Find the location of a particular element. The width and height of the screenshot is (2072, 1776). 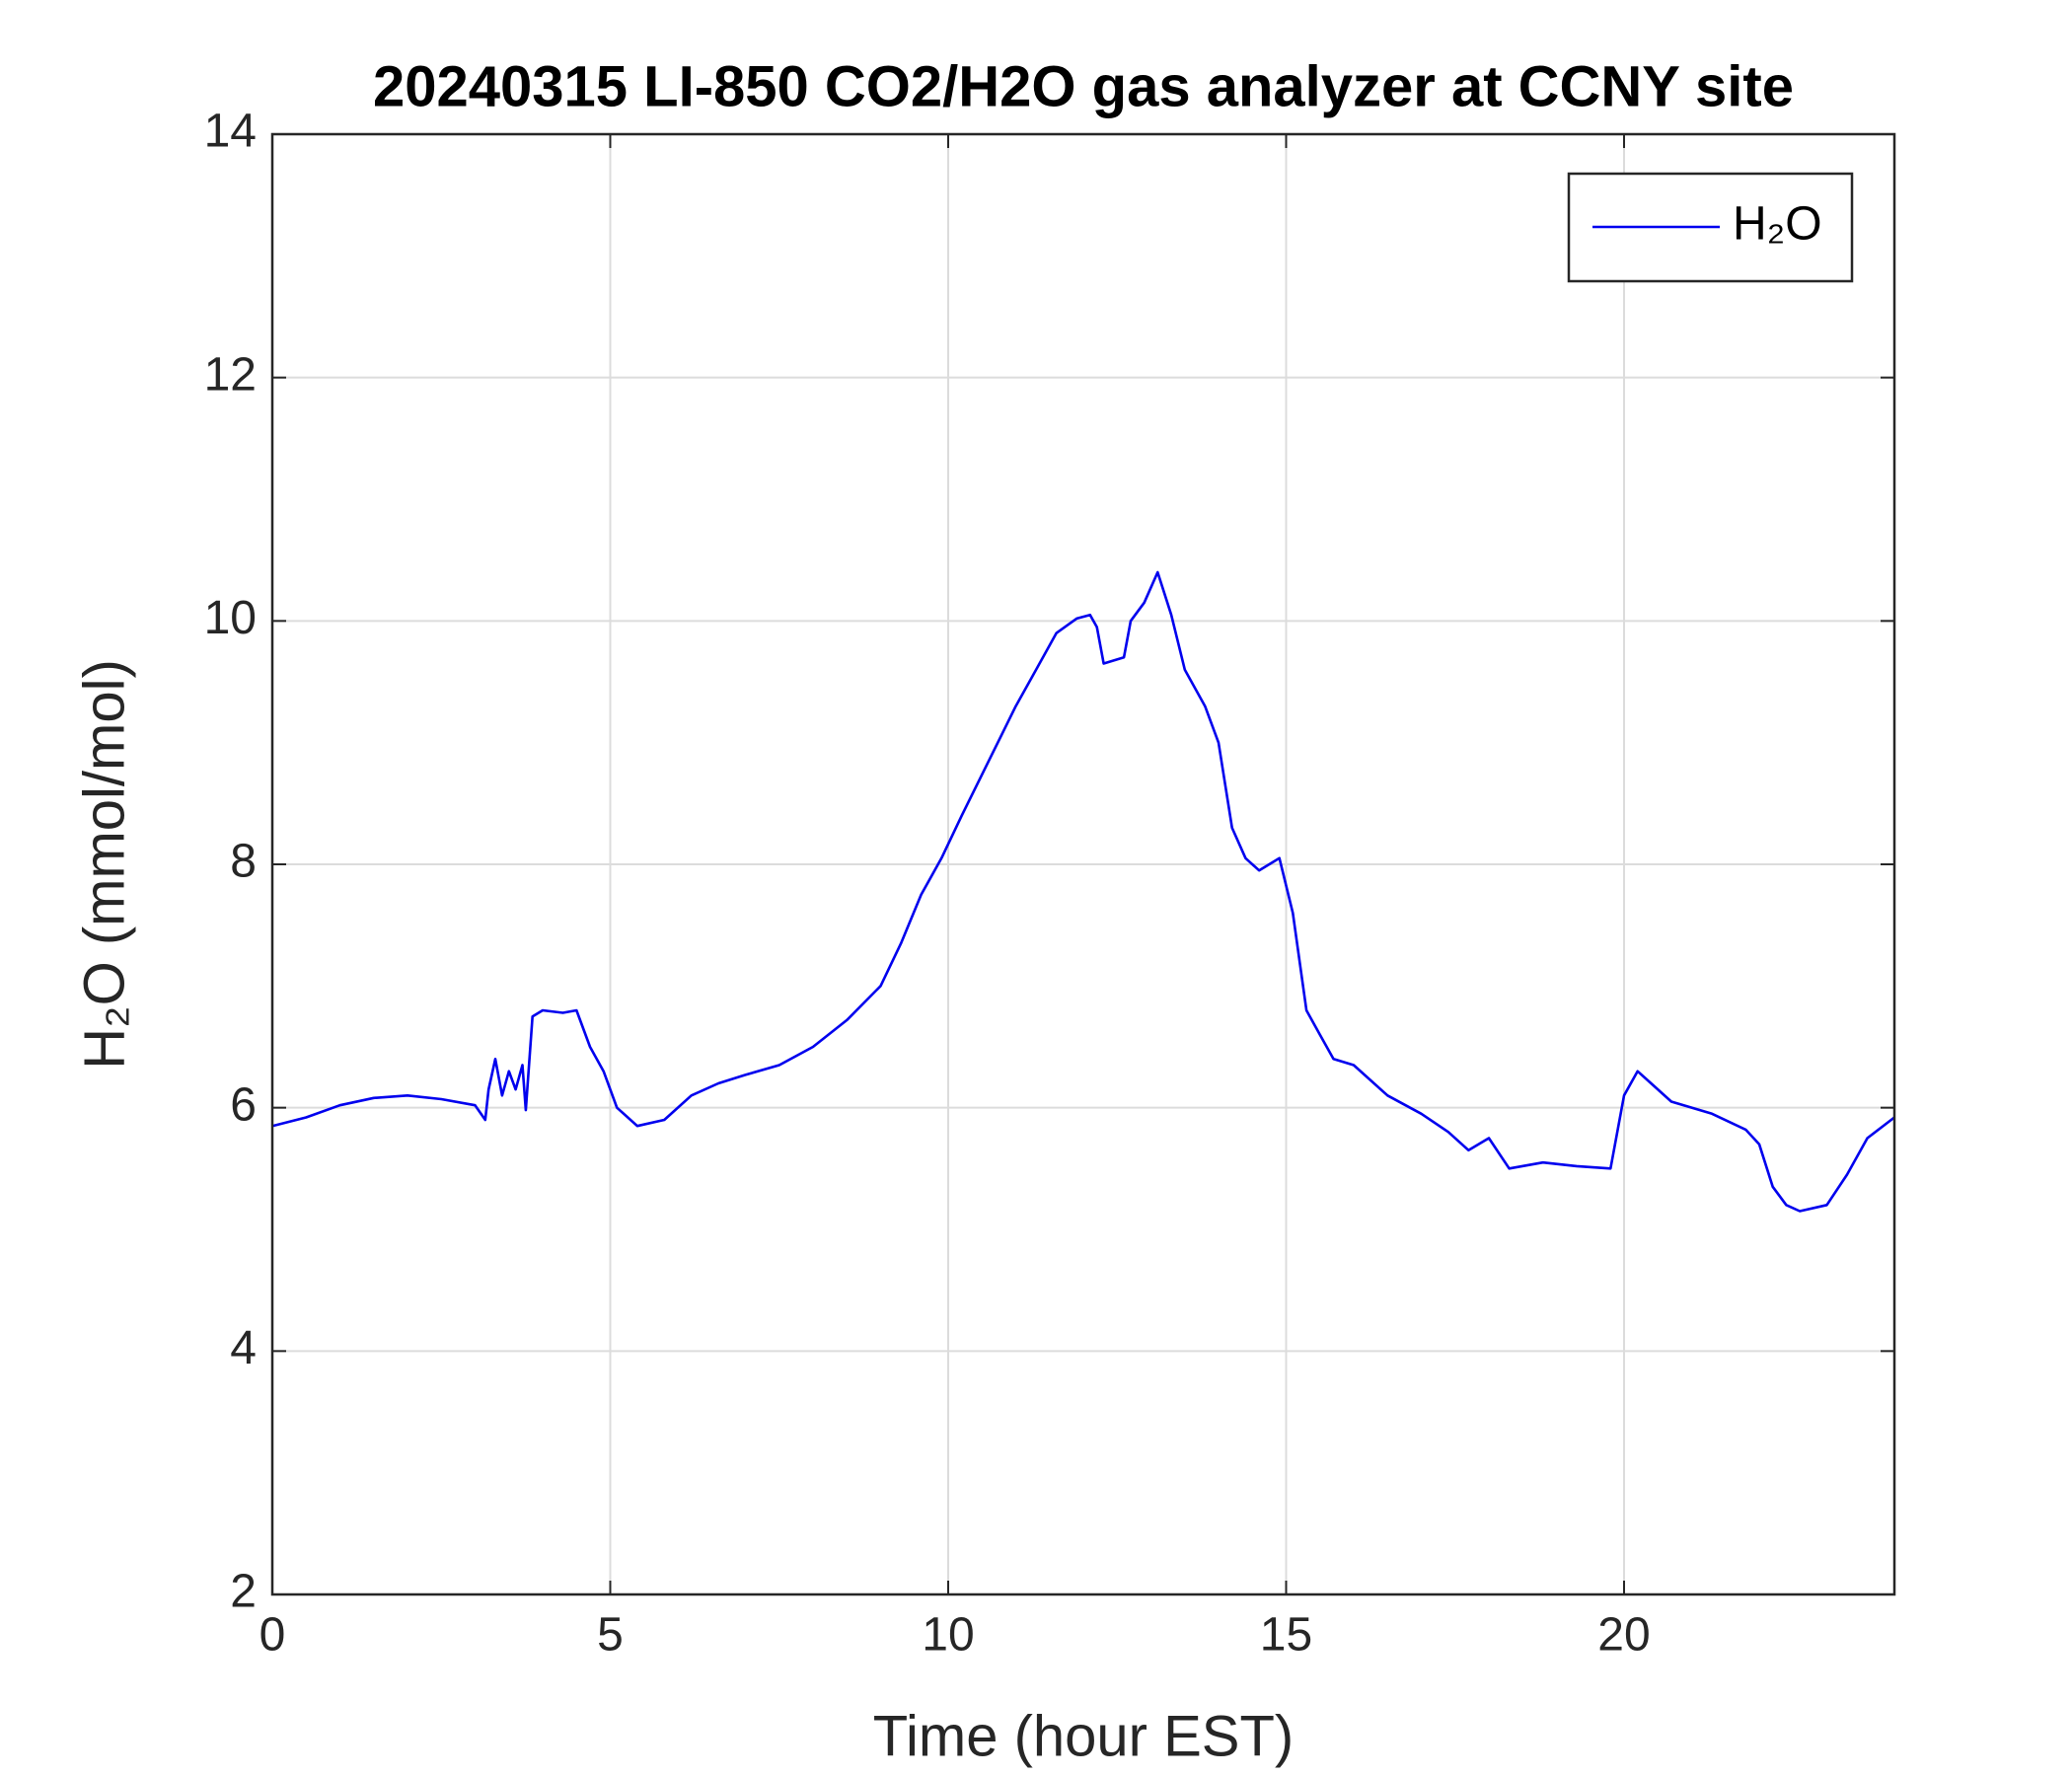

x-tick-label: 0 is located at coordinates (272, 1636).